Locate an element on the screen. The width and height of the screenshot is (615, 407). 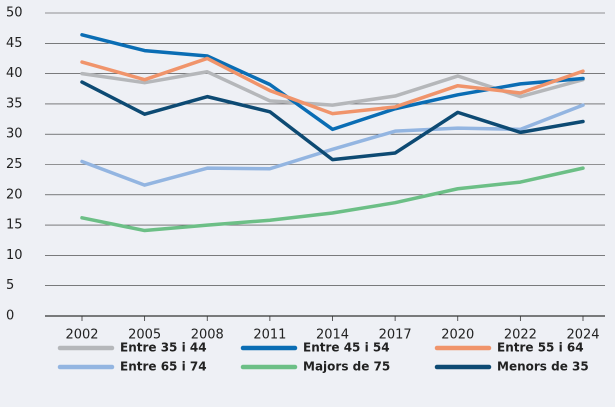
legend-label: Entre 35 i 44 is located at coordinates (163, 348).